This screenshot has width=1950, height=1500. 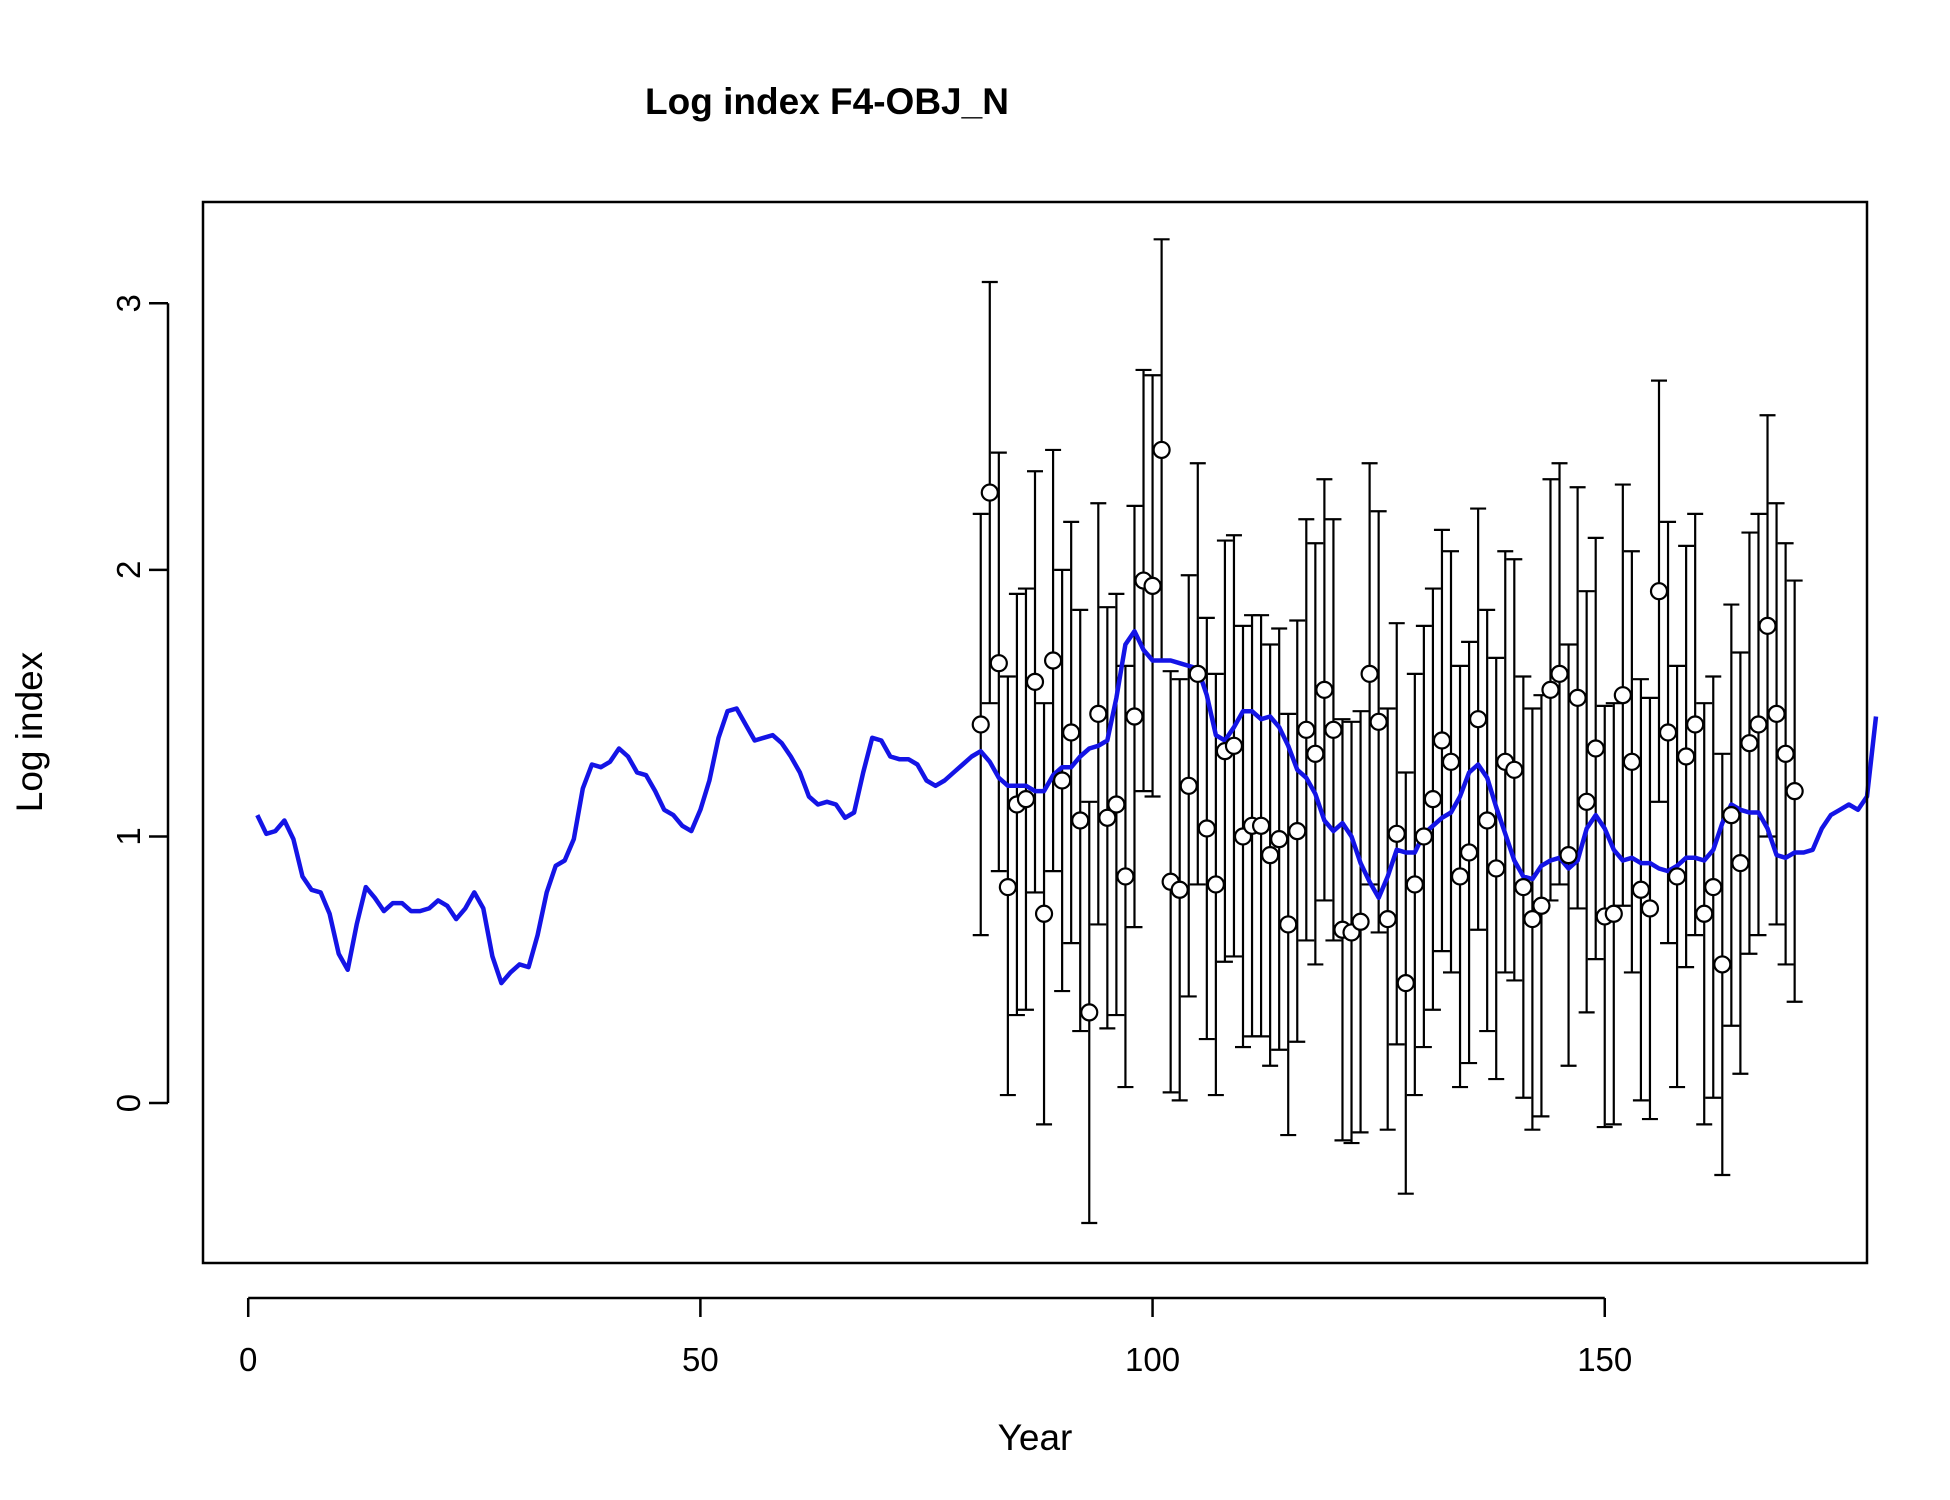 What do you see at coordinates (128, 303) in the screenshot?
I see `y-tick-label: 3` at bounding box center [128, 303].